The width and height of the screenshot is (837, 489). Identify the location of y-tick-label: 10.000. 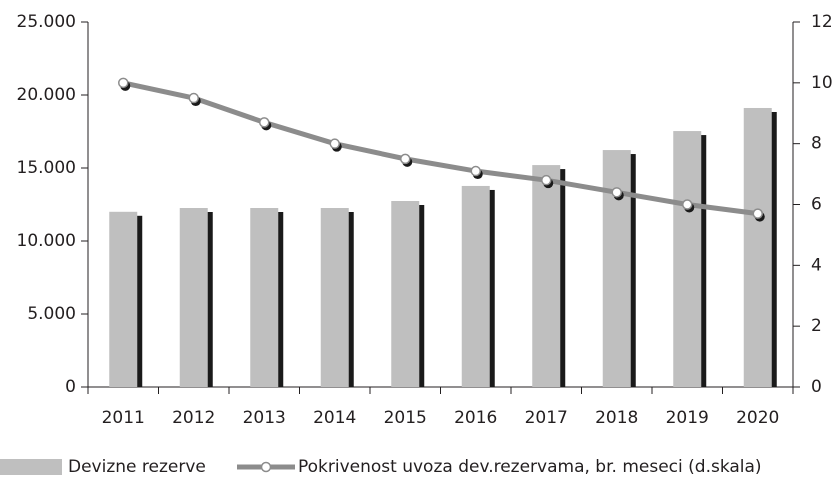
(46, 241).